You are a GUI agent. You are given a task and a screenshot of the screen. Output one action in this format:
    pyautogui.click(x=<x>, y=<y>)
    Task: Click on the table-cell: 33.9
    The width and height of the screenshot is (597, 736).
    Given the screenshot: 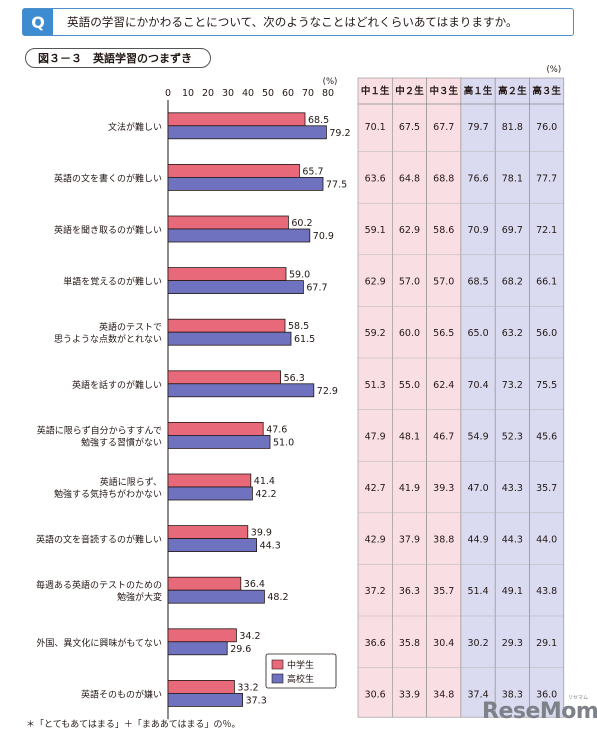 What is the action you would take?
    pyautogui.click(x=409, y=694)
    